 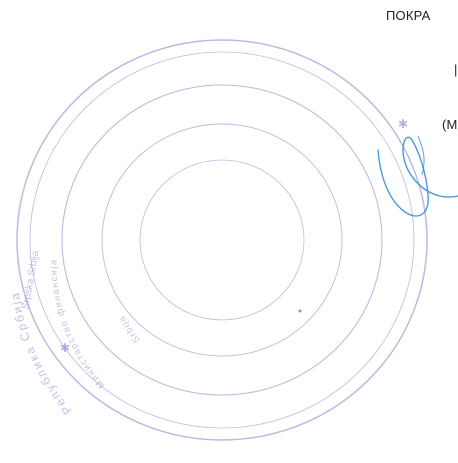 What do you see at coordinates (450, 124) in the screenshot?
I see `document-text-fragment-2: (М` at bounding box center [450, 124].